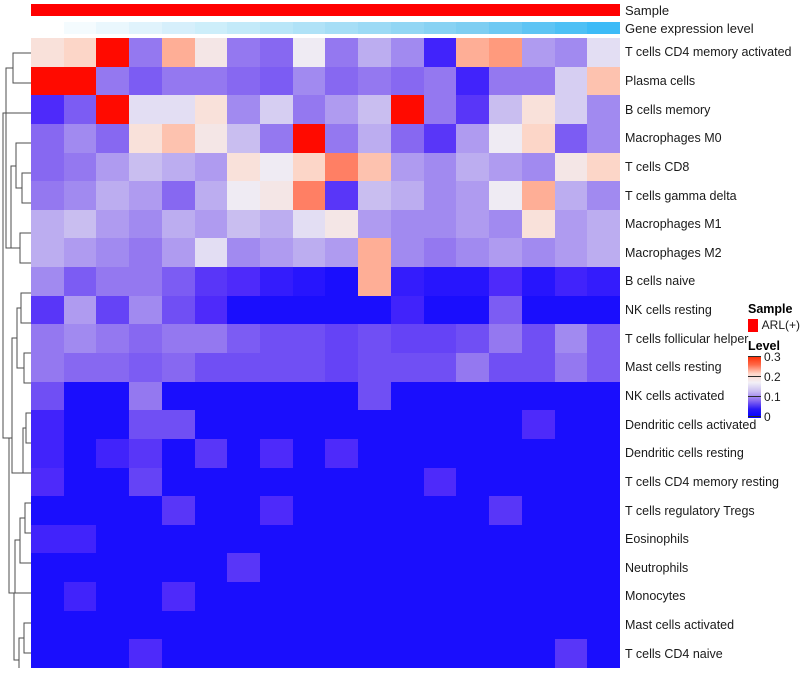 The height and width of the screenshot is (700, 800). I want to click on row-label: NK cells resting, so click(668, 310).